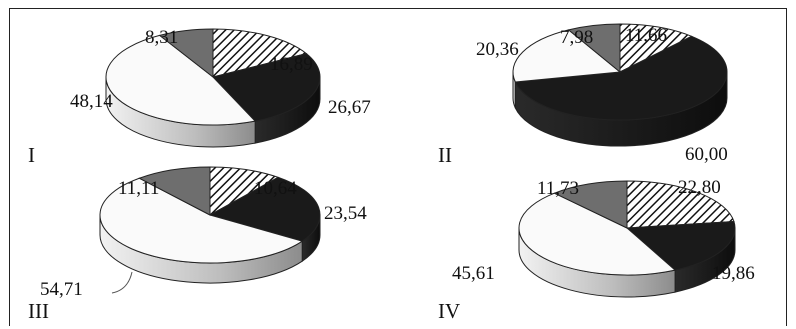 The height and width of the screenshot is (329, 796). What do you see at coordinates (291, 64) in the screenshot?
I see `data-label: 16,89` at bounding box center [291, 64].